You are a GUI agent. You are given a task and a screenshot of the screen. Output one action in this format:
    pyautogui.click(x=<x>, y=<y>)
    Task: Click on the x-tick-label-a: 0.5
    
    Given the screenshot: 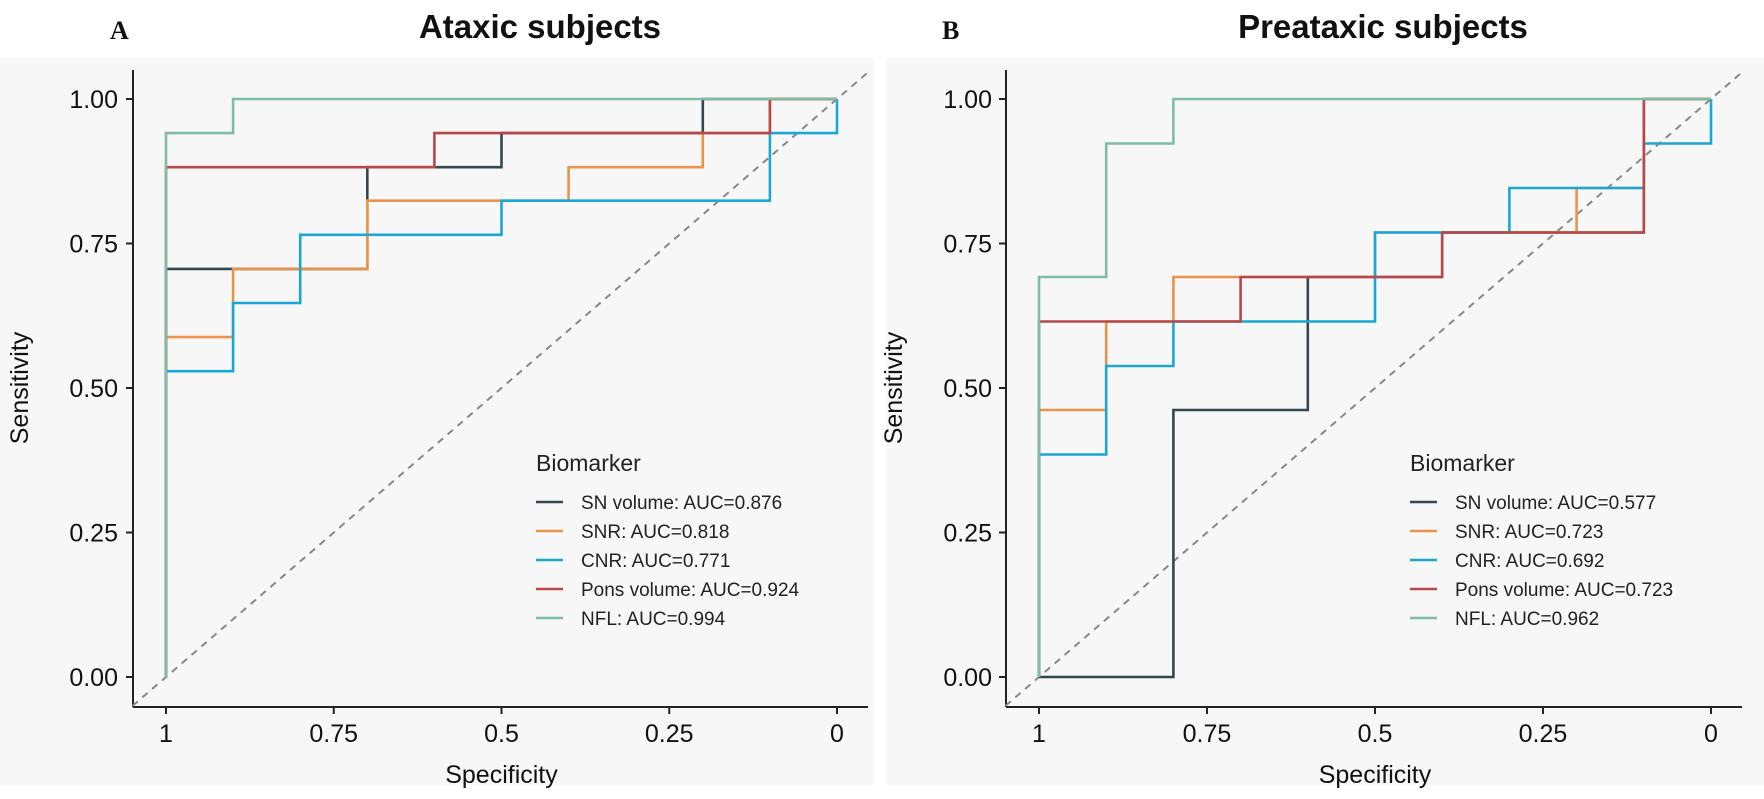 What is the action you would take?
    pyautogui.click(x=501, y=734)
    